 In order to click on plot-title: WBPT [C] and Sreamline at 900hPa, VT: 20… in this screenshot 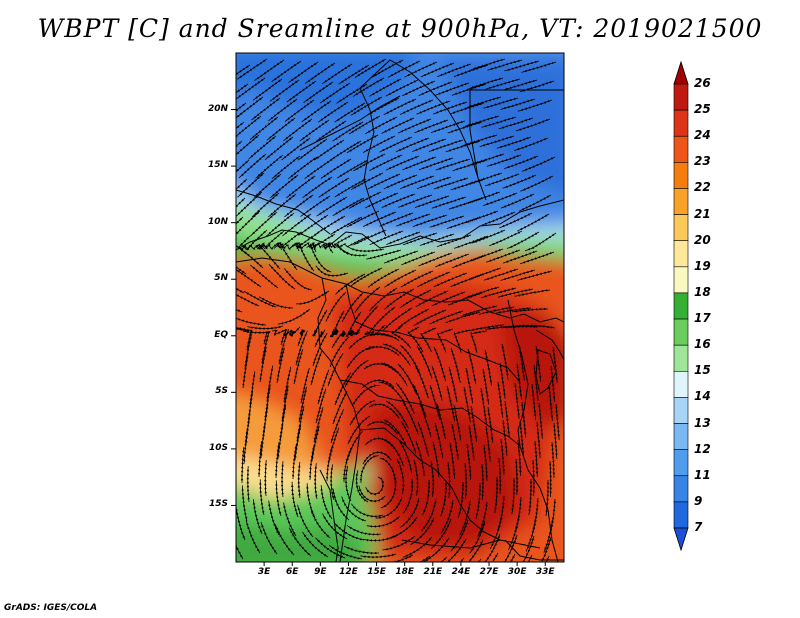, I will do `click(400, 28)`.